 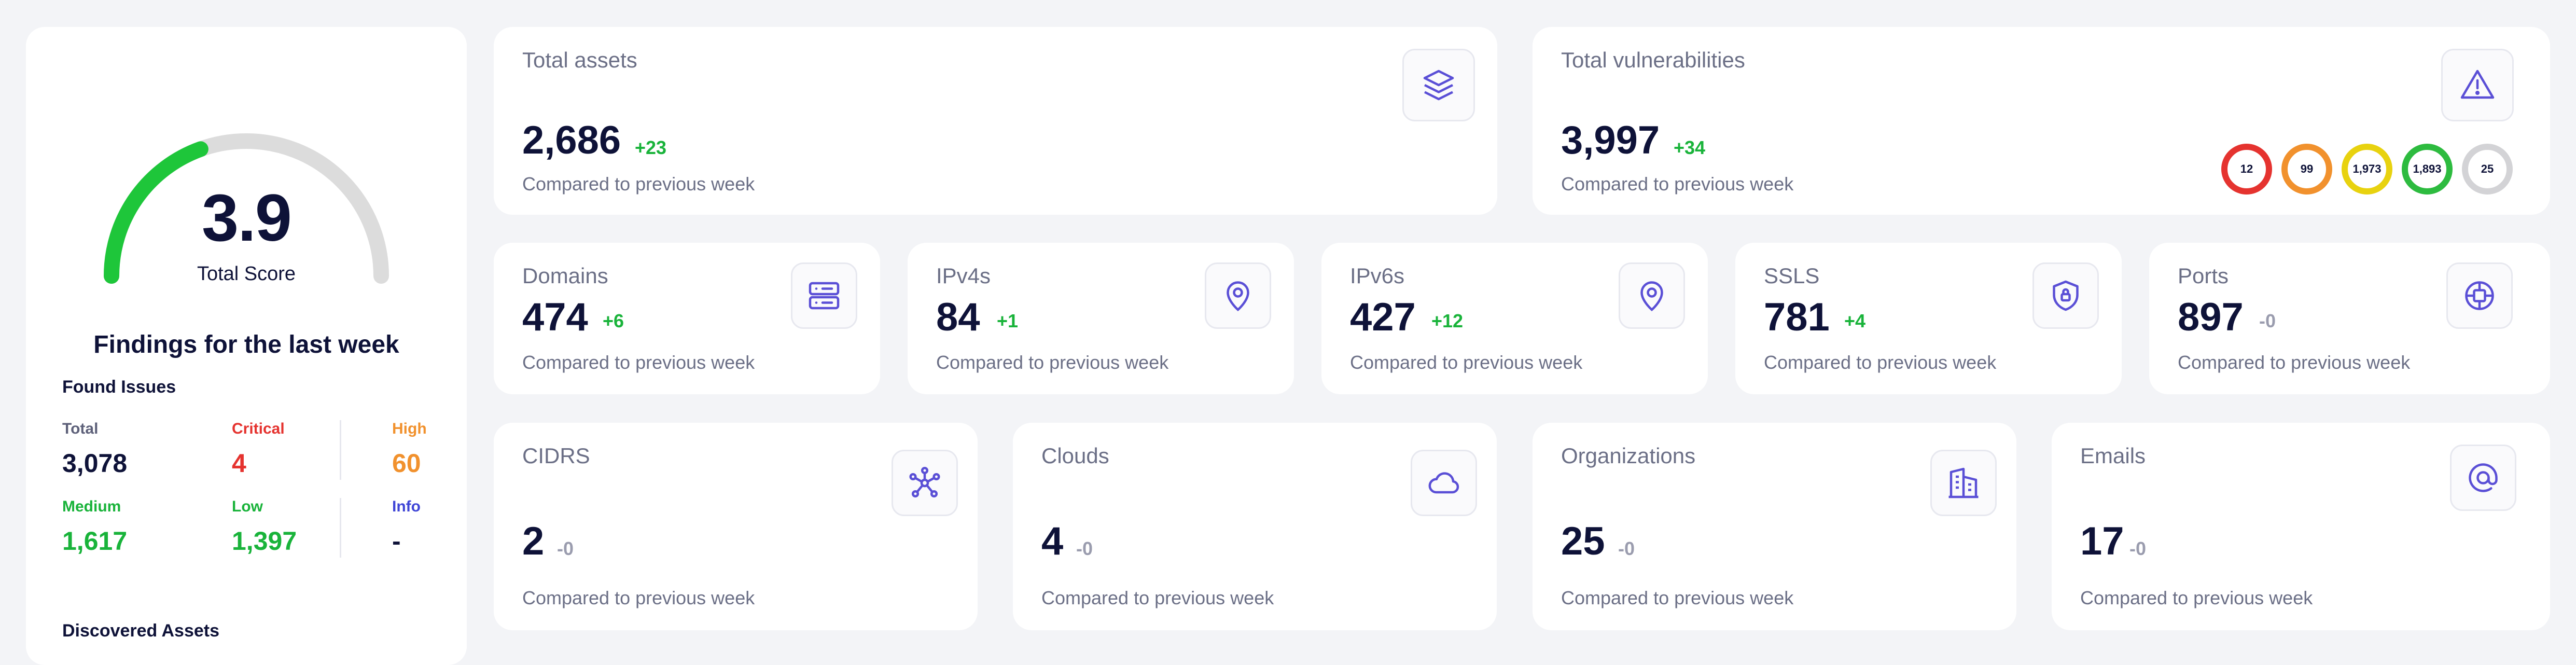 What do you see at coordinates (1075, 456) in the screenshot?
I see `clouds-title: Clouds` at bounding box center [1075, 456].